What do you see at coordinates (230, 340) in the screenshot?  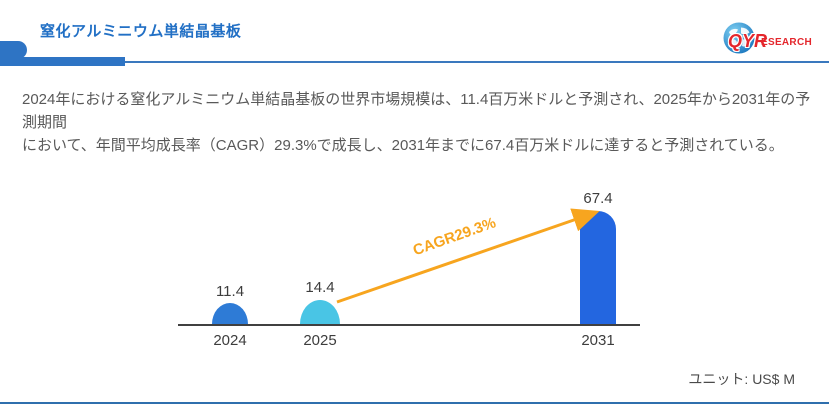 I see `x-tick-2024: 2024` at bounding box center [230, 340].